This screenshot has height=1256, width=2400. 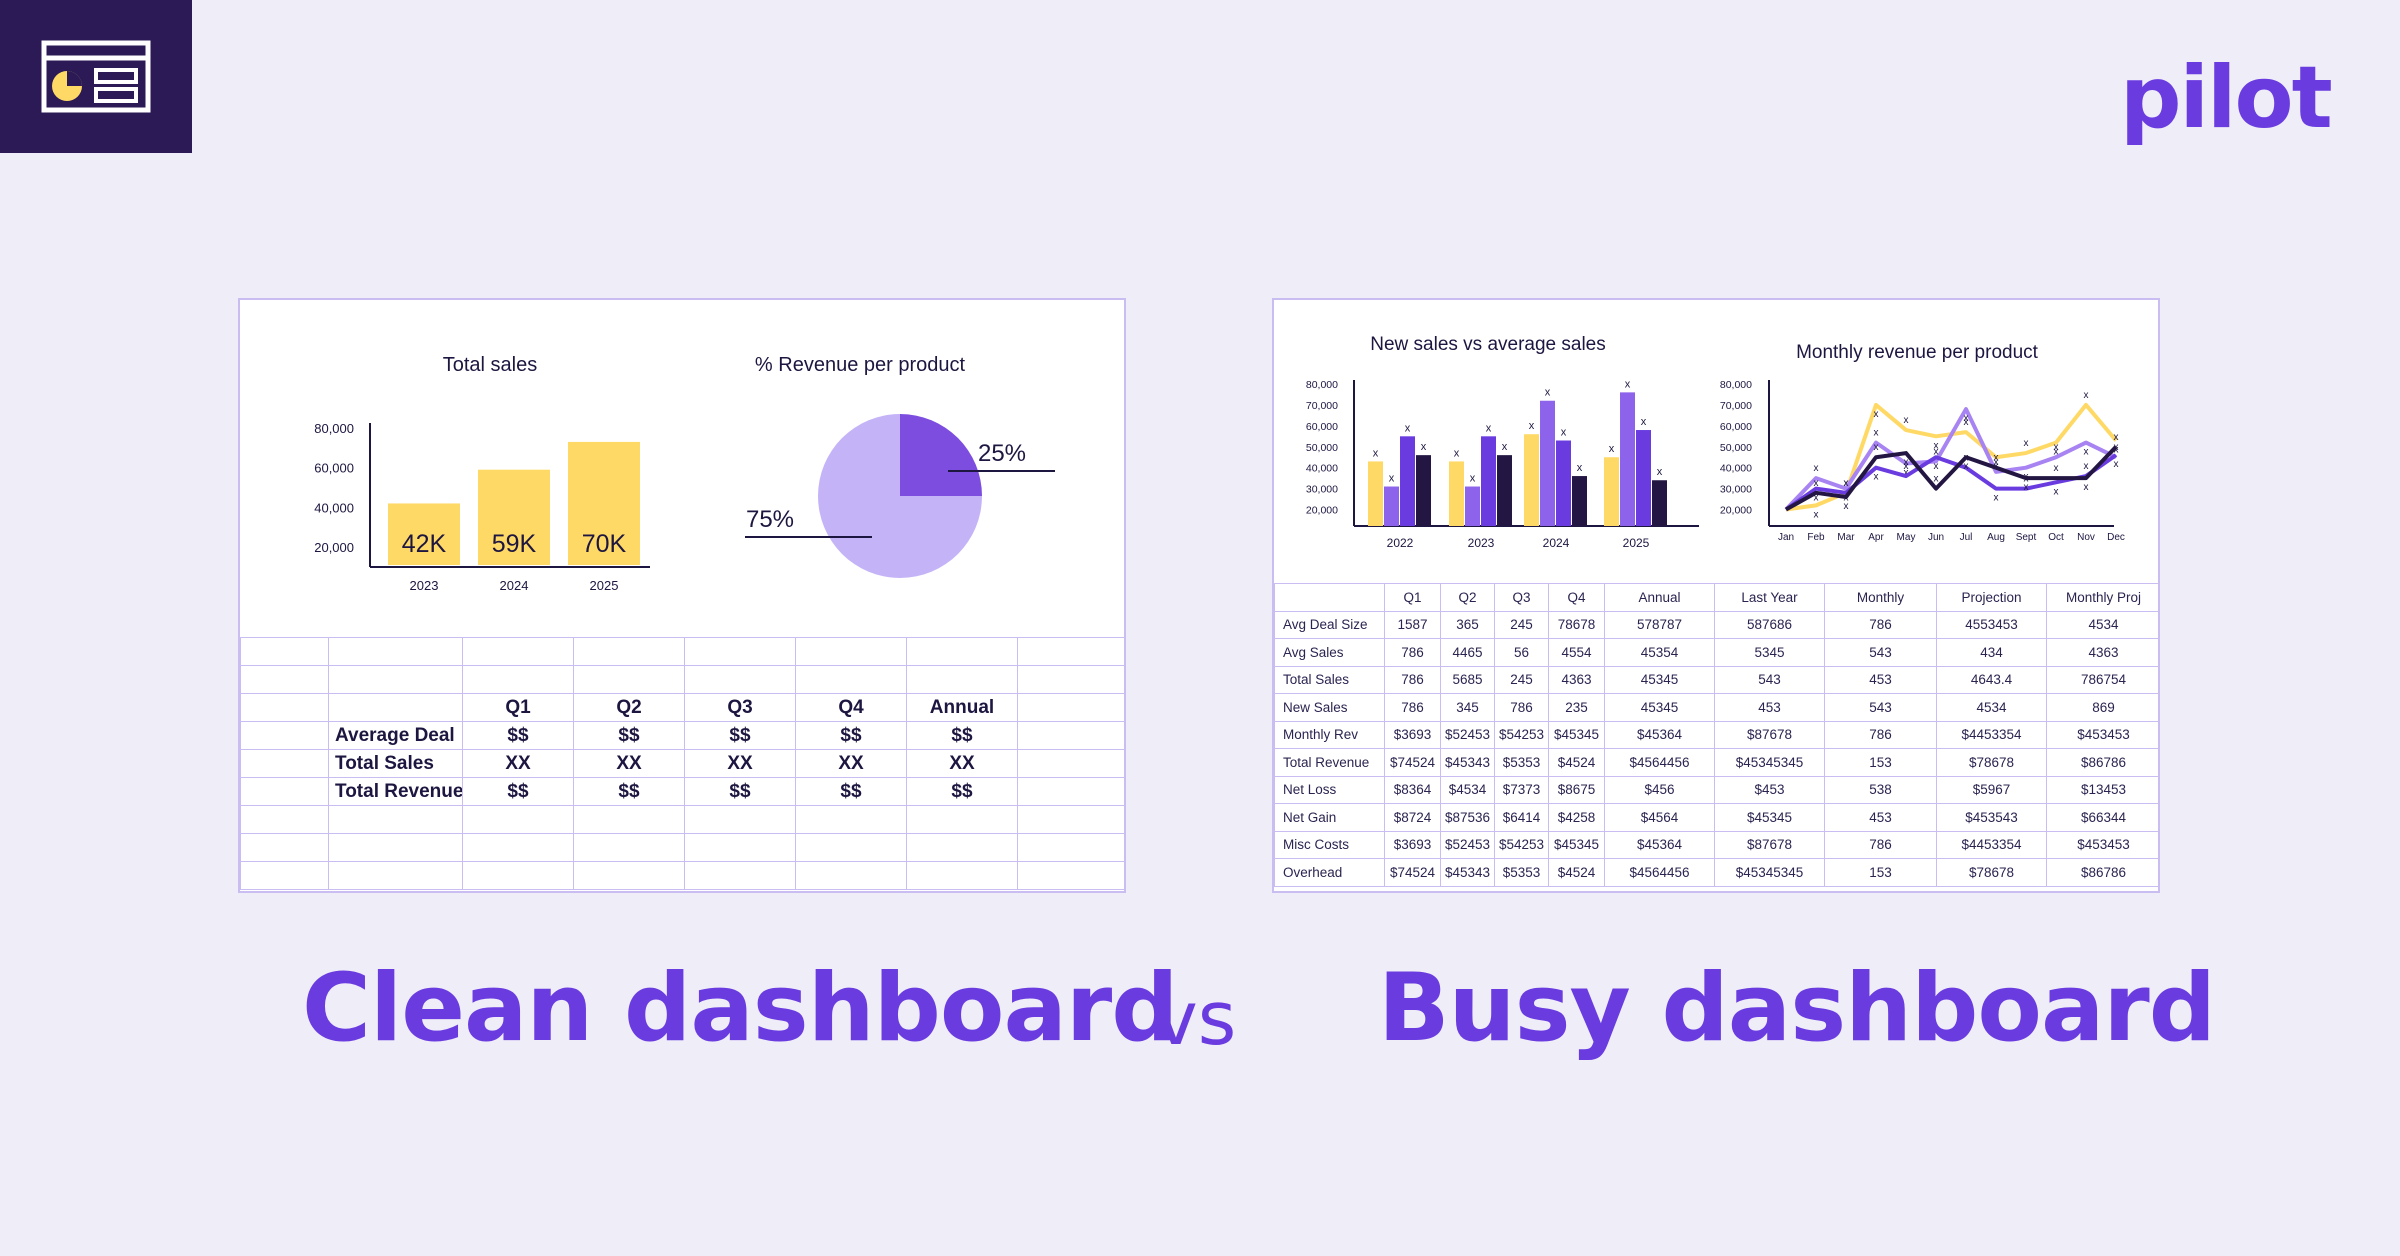 I want to click on pie-label: 25%, so click(x=1002, y=453).